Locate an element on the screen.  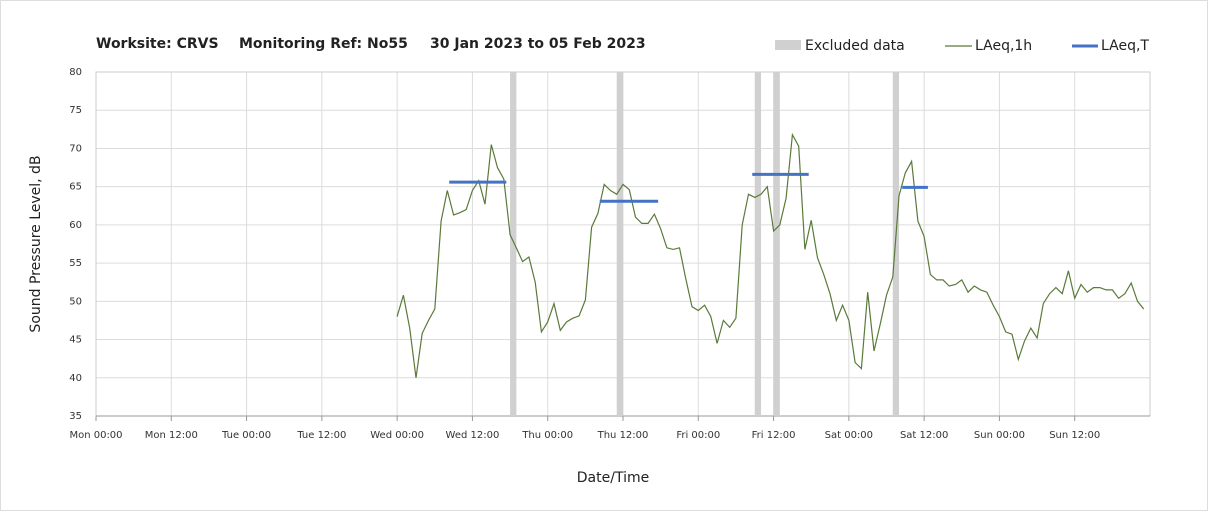
legend-swatch is located at coordinates (788, 45).